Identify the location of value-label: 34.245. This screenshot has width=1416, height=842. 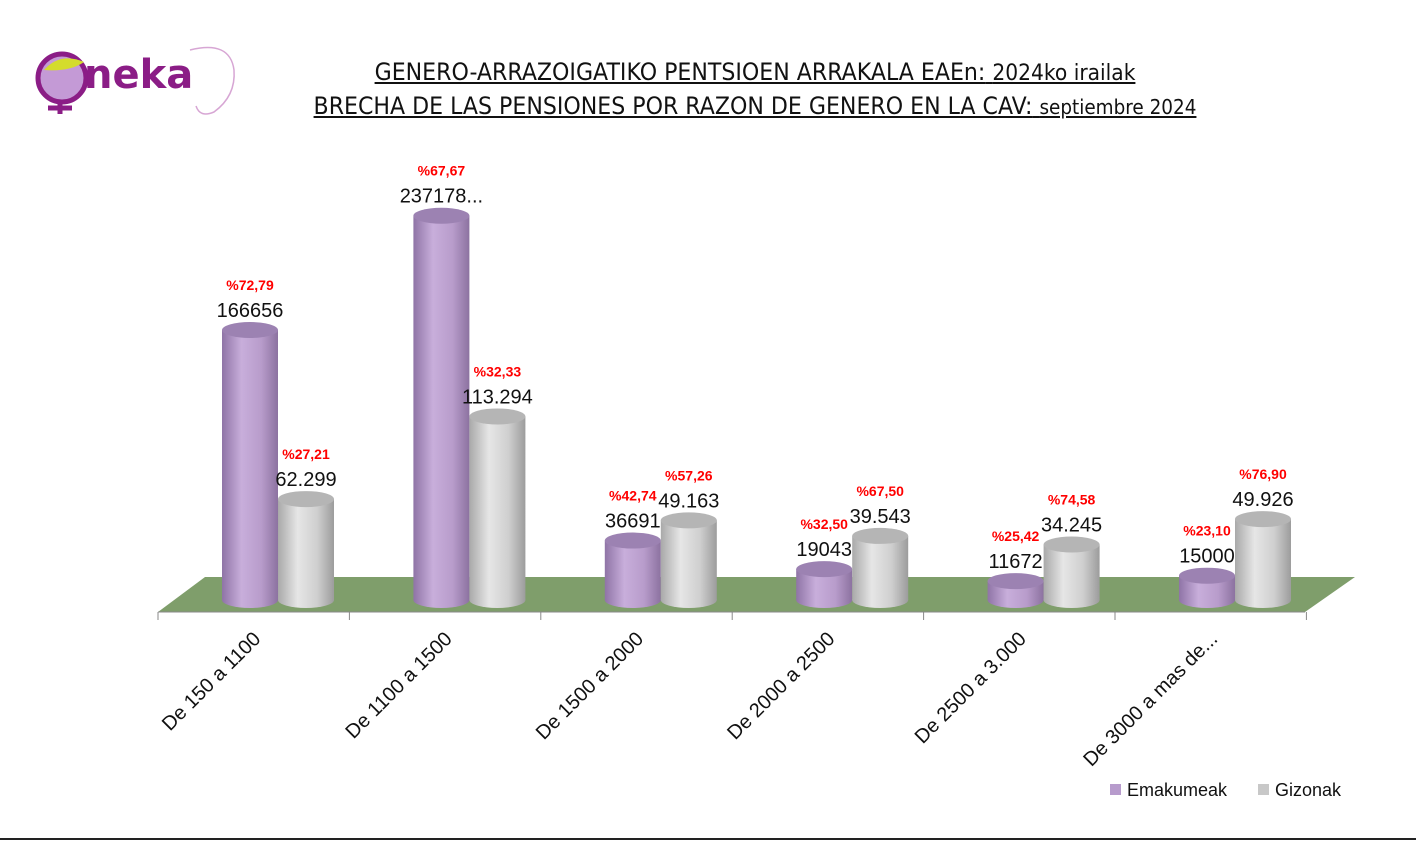
(1071, 526).